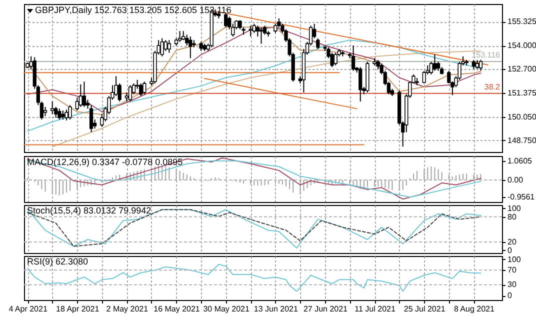  Describe the element at coordinates (177, 309) in the screenshot. I see `x-tick-label: 16 May 2021` at that location.